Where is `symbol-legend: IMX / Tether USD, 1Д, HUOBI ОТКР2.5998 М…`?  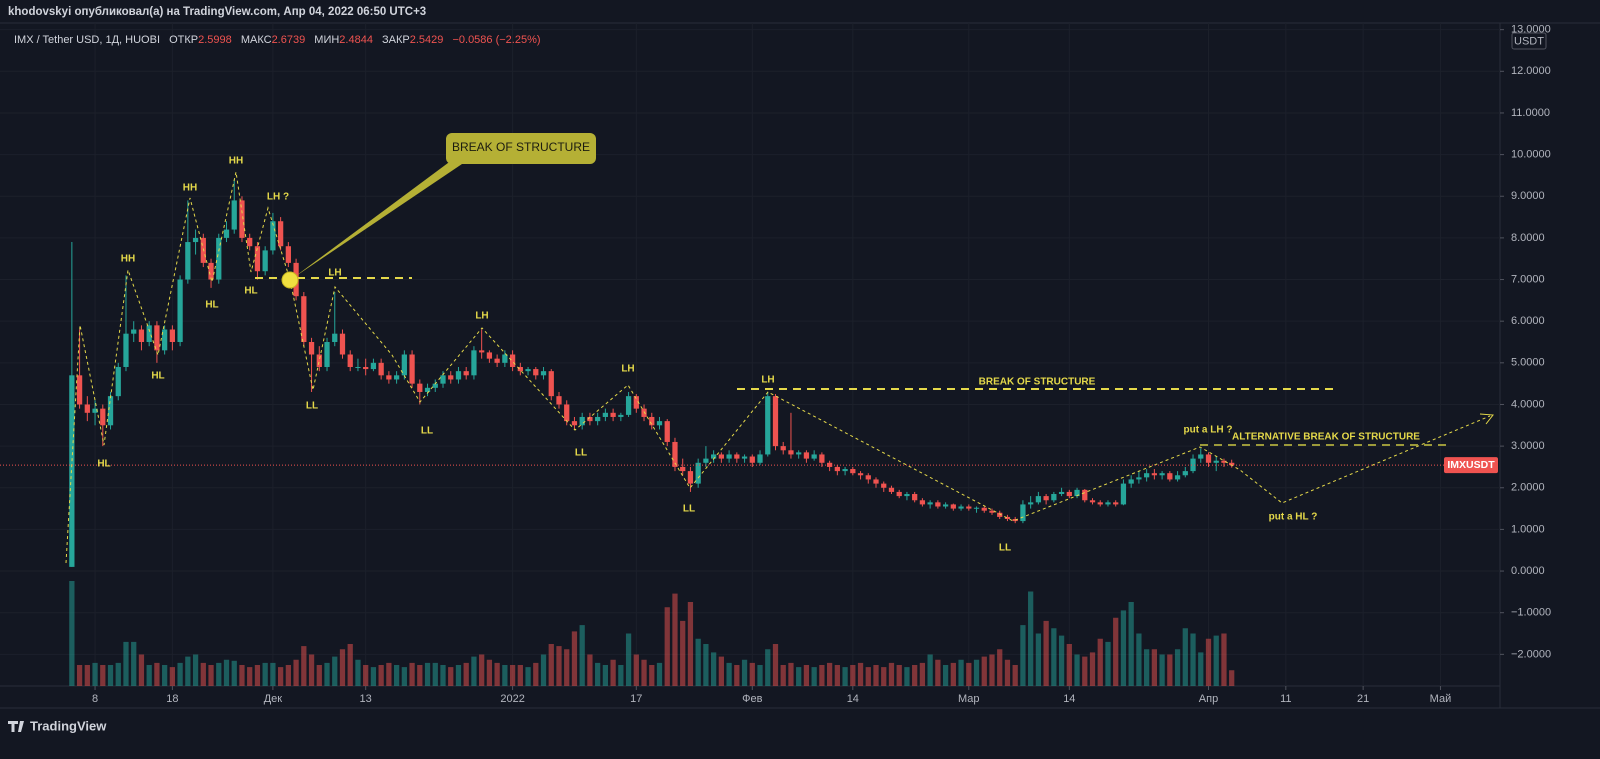
symbol-legend: IMX / Tether USD, 1Д, HUOBI ОТКР2.5998 М… is located at coordinates (277, 40).